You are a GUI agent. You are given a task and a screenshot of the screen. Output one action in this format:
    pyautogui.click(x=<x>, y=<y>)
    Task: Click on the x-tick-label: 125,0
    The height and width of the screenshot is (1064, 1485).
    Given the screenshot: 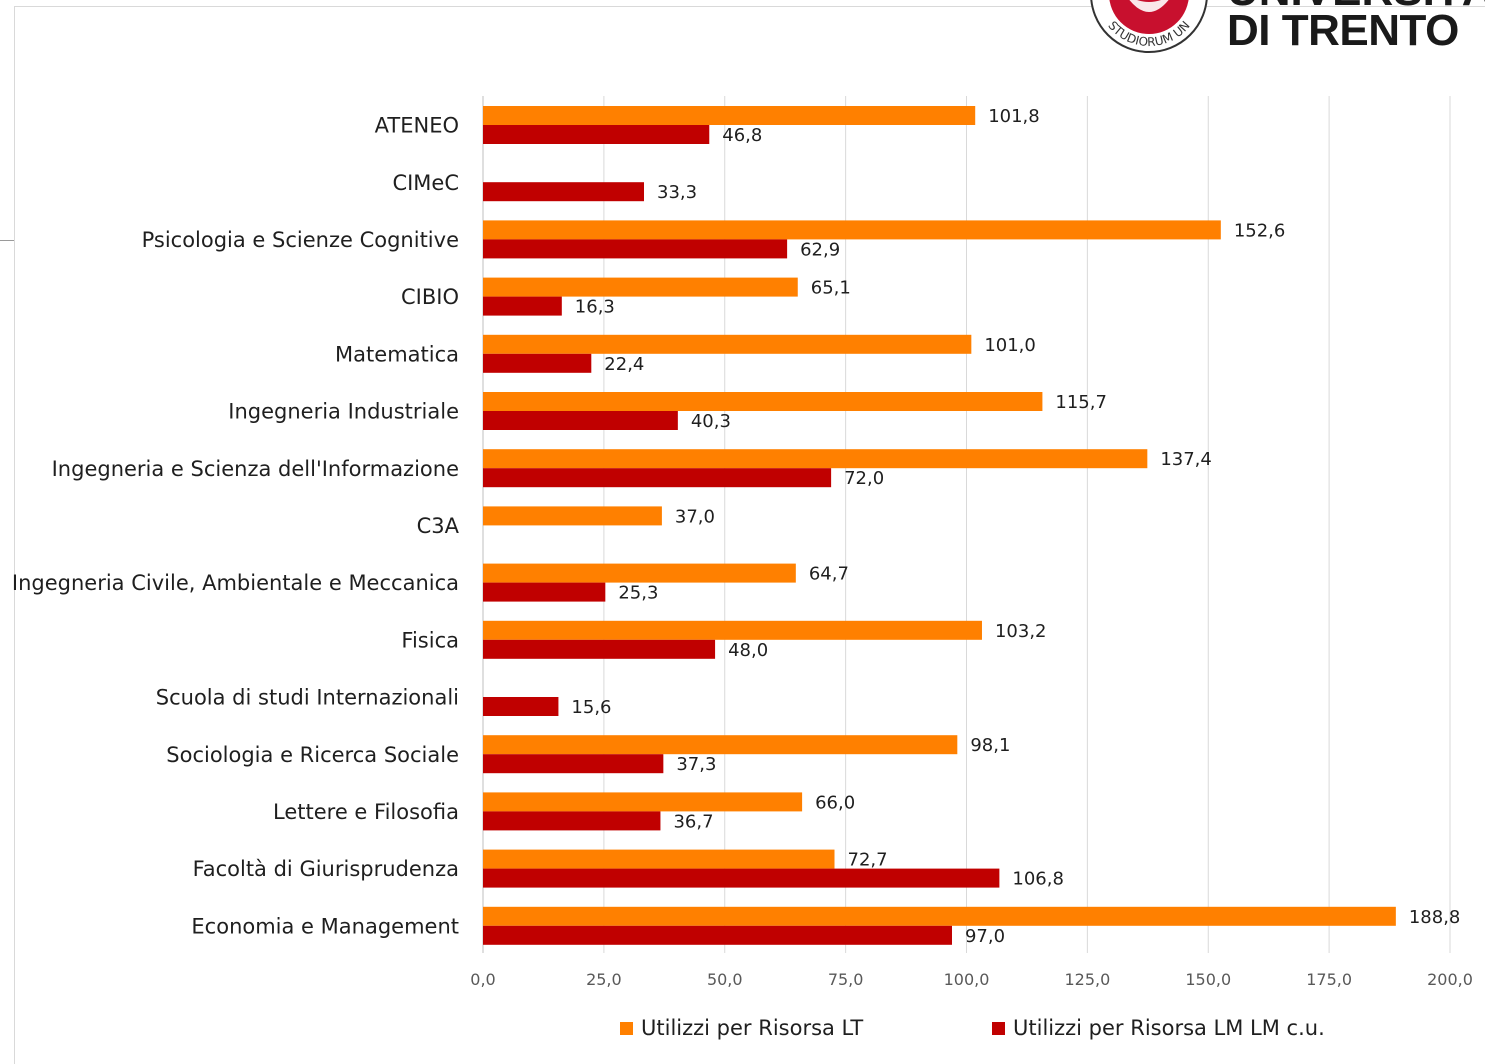 What is the action you would take?
    pyautogui.click(x=1087, y=979)
    